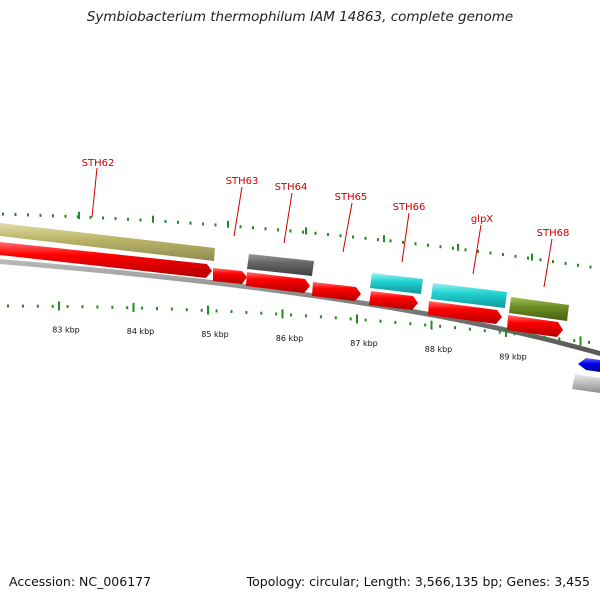 Image resolution: width=600 pixels, height=600 pixels. I want to click on gene-label-group: STH62 STH63 STH64 STH65 STH66 glpX STH68, so click(326, 198).